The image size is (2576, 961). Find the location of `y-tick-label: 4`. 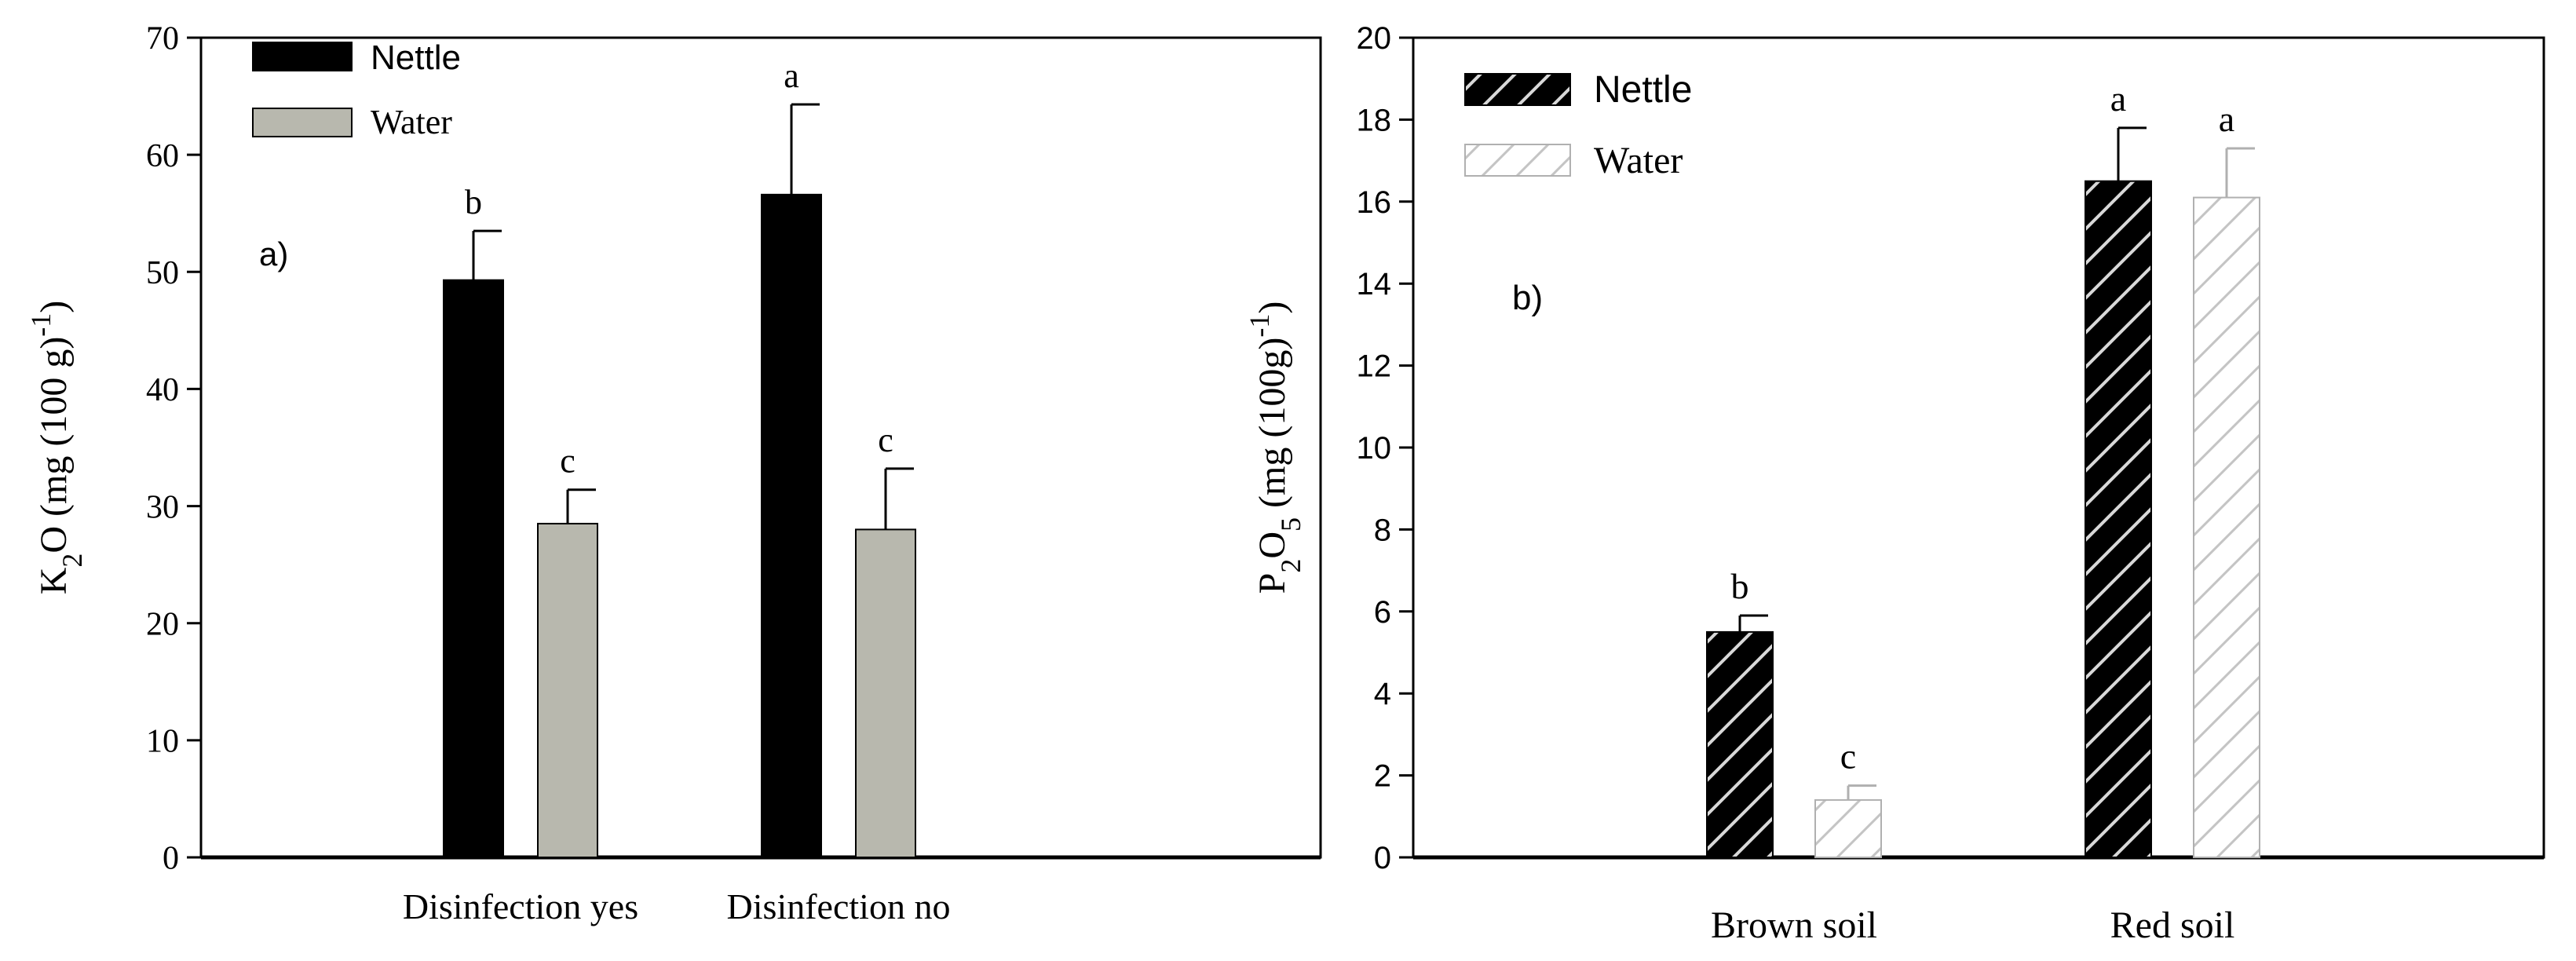

y-tick-label: 4 is located at coordinates (1382, 694).